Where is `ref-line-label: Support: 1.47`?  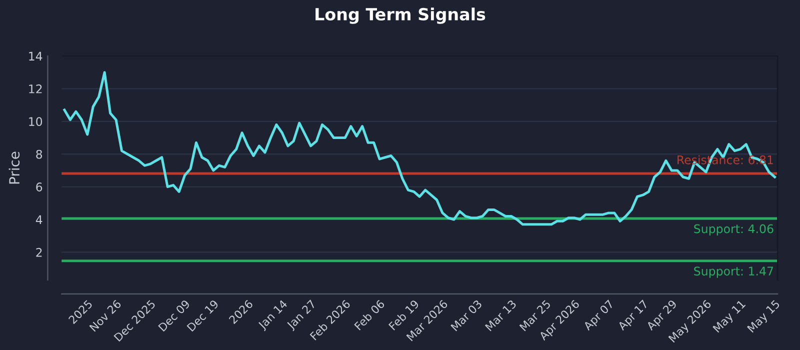
ref-line-label: Support: 1.47 is located at coordinates (734, 272).